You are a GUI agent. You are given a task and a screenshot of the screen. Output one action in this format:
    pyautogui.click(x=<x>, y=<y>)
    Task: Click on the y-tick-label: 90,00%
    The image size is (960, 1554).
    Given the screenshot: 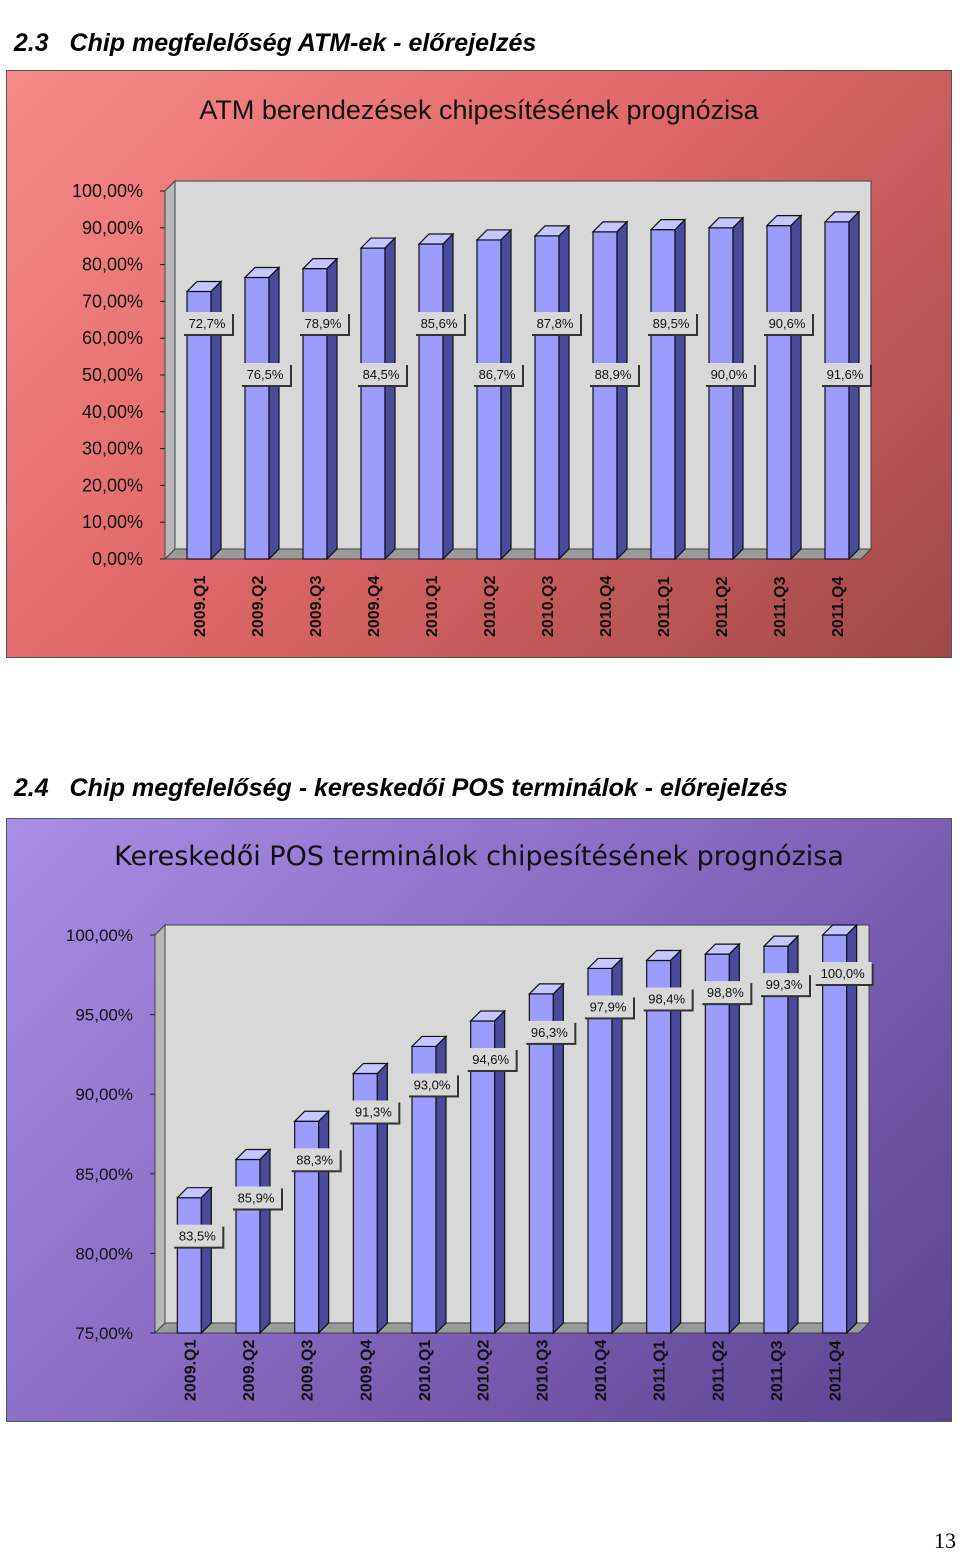 What is the action you would take?
    pyautogui.click(x=104, y=1094)
    